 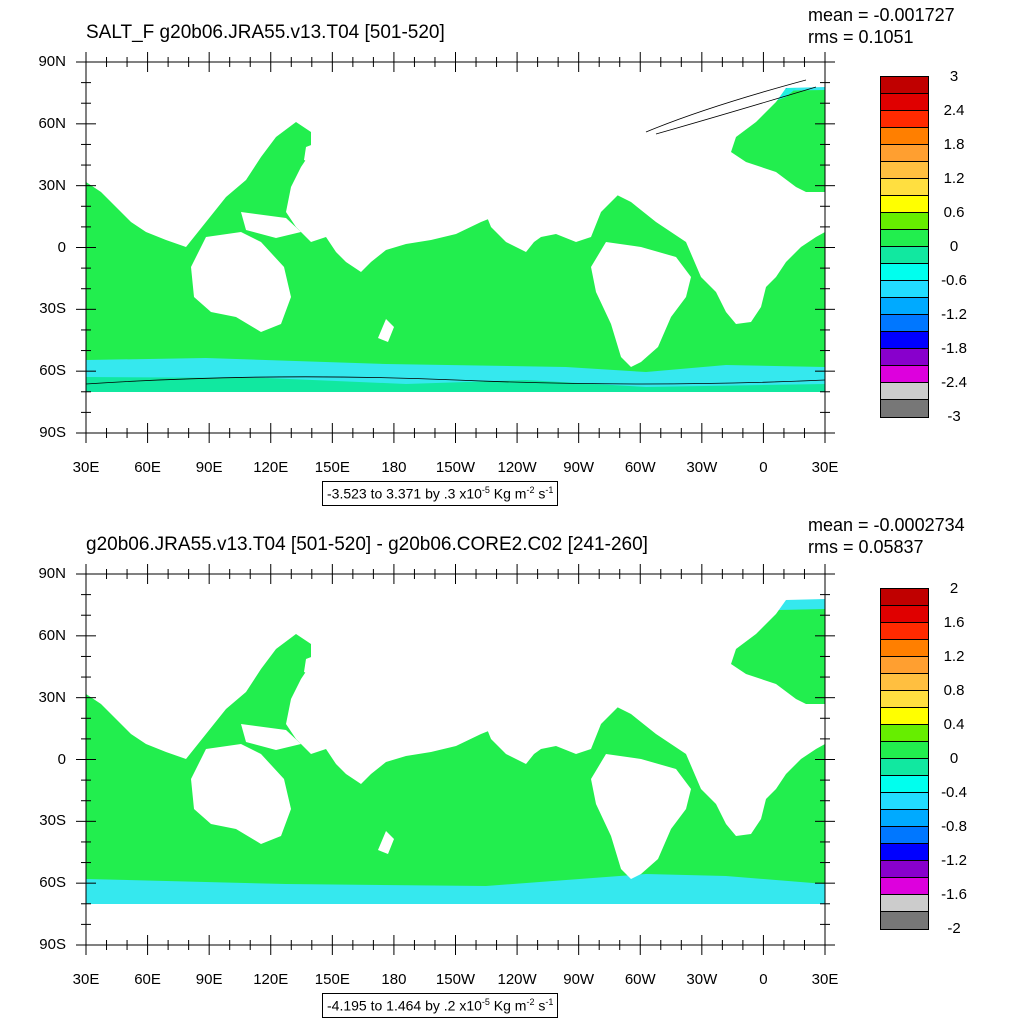 I want to click on bottom-land-antarctica, so click(x=455, y=924).